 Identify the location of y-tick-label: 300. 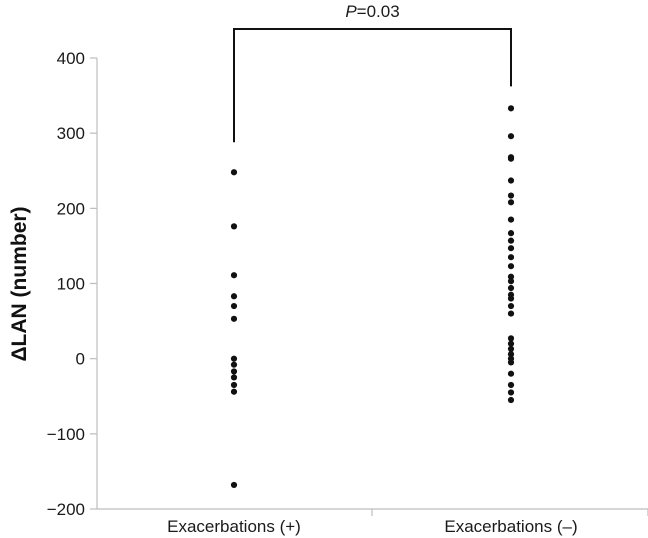
(71, 133).